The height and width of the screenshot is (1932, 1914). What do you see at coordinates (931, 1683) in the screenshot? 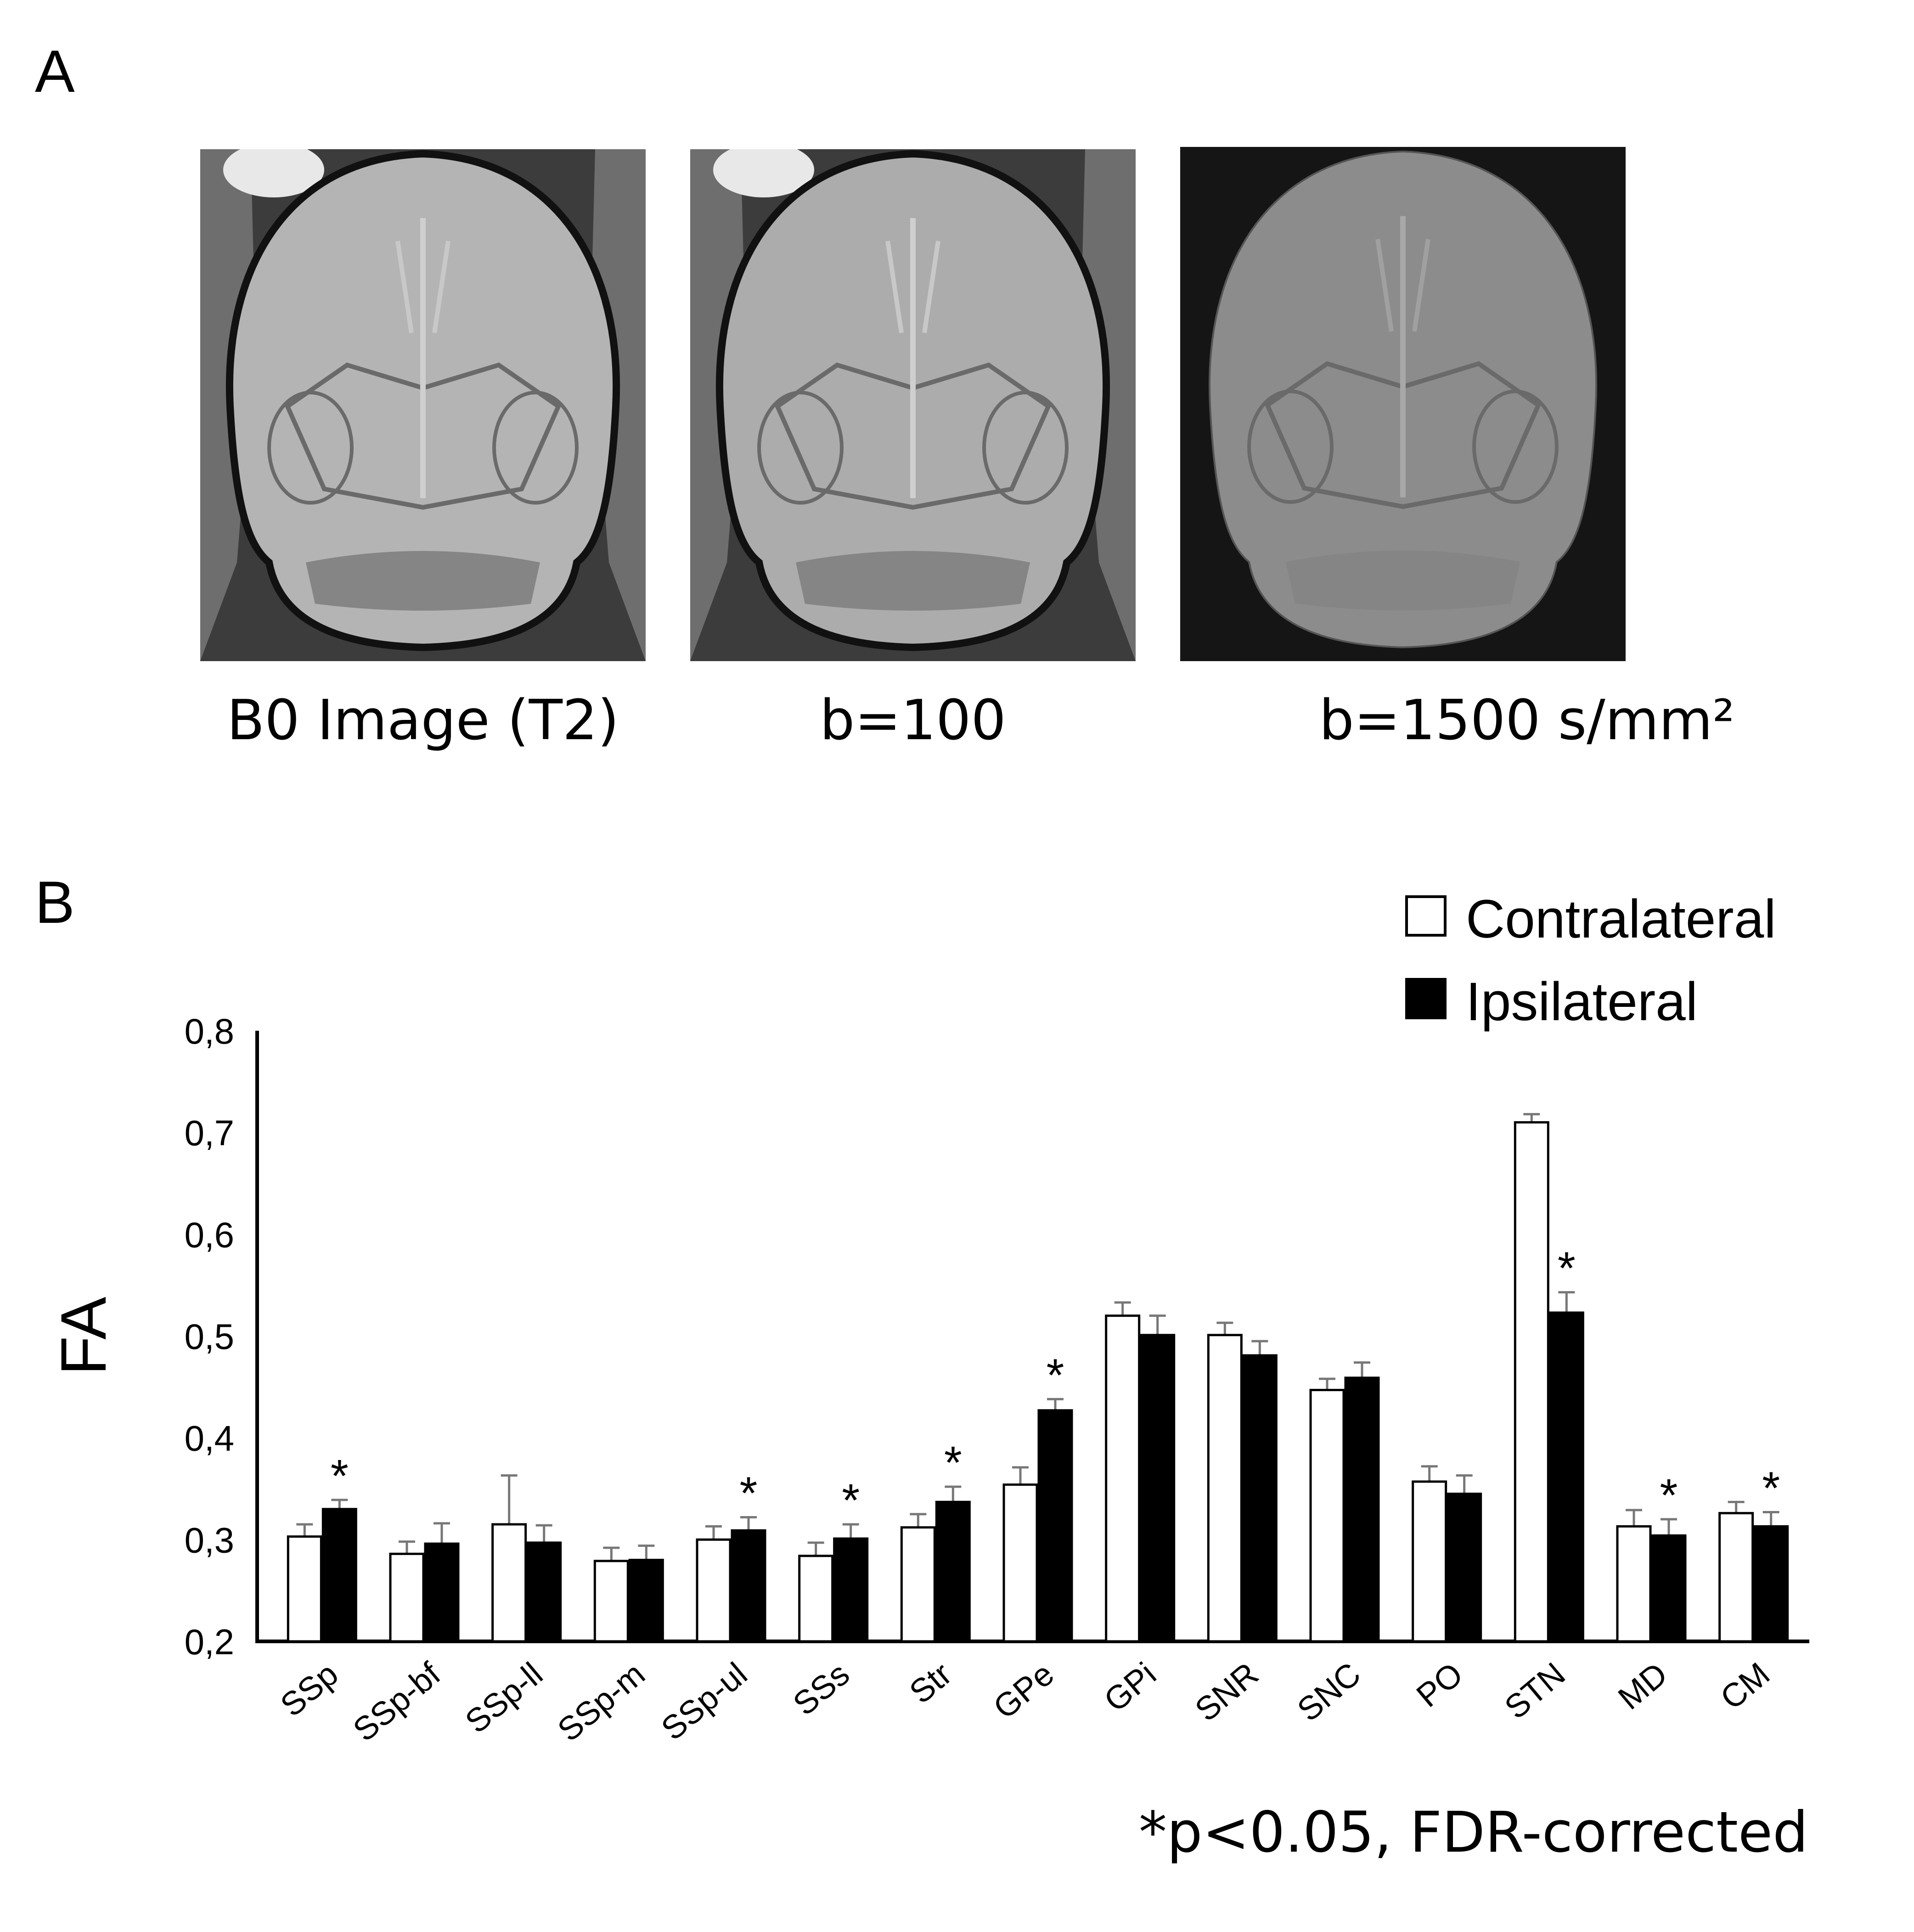
I see `x-category-label: Str` at bounding box center [931, 1683].